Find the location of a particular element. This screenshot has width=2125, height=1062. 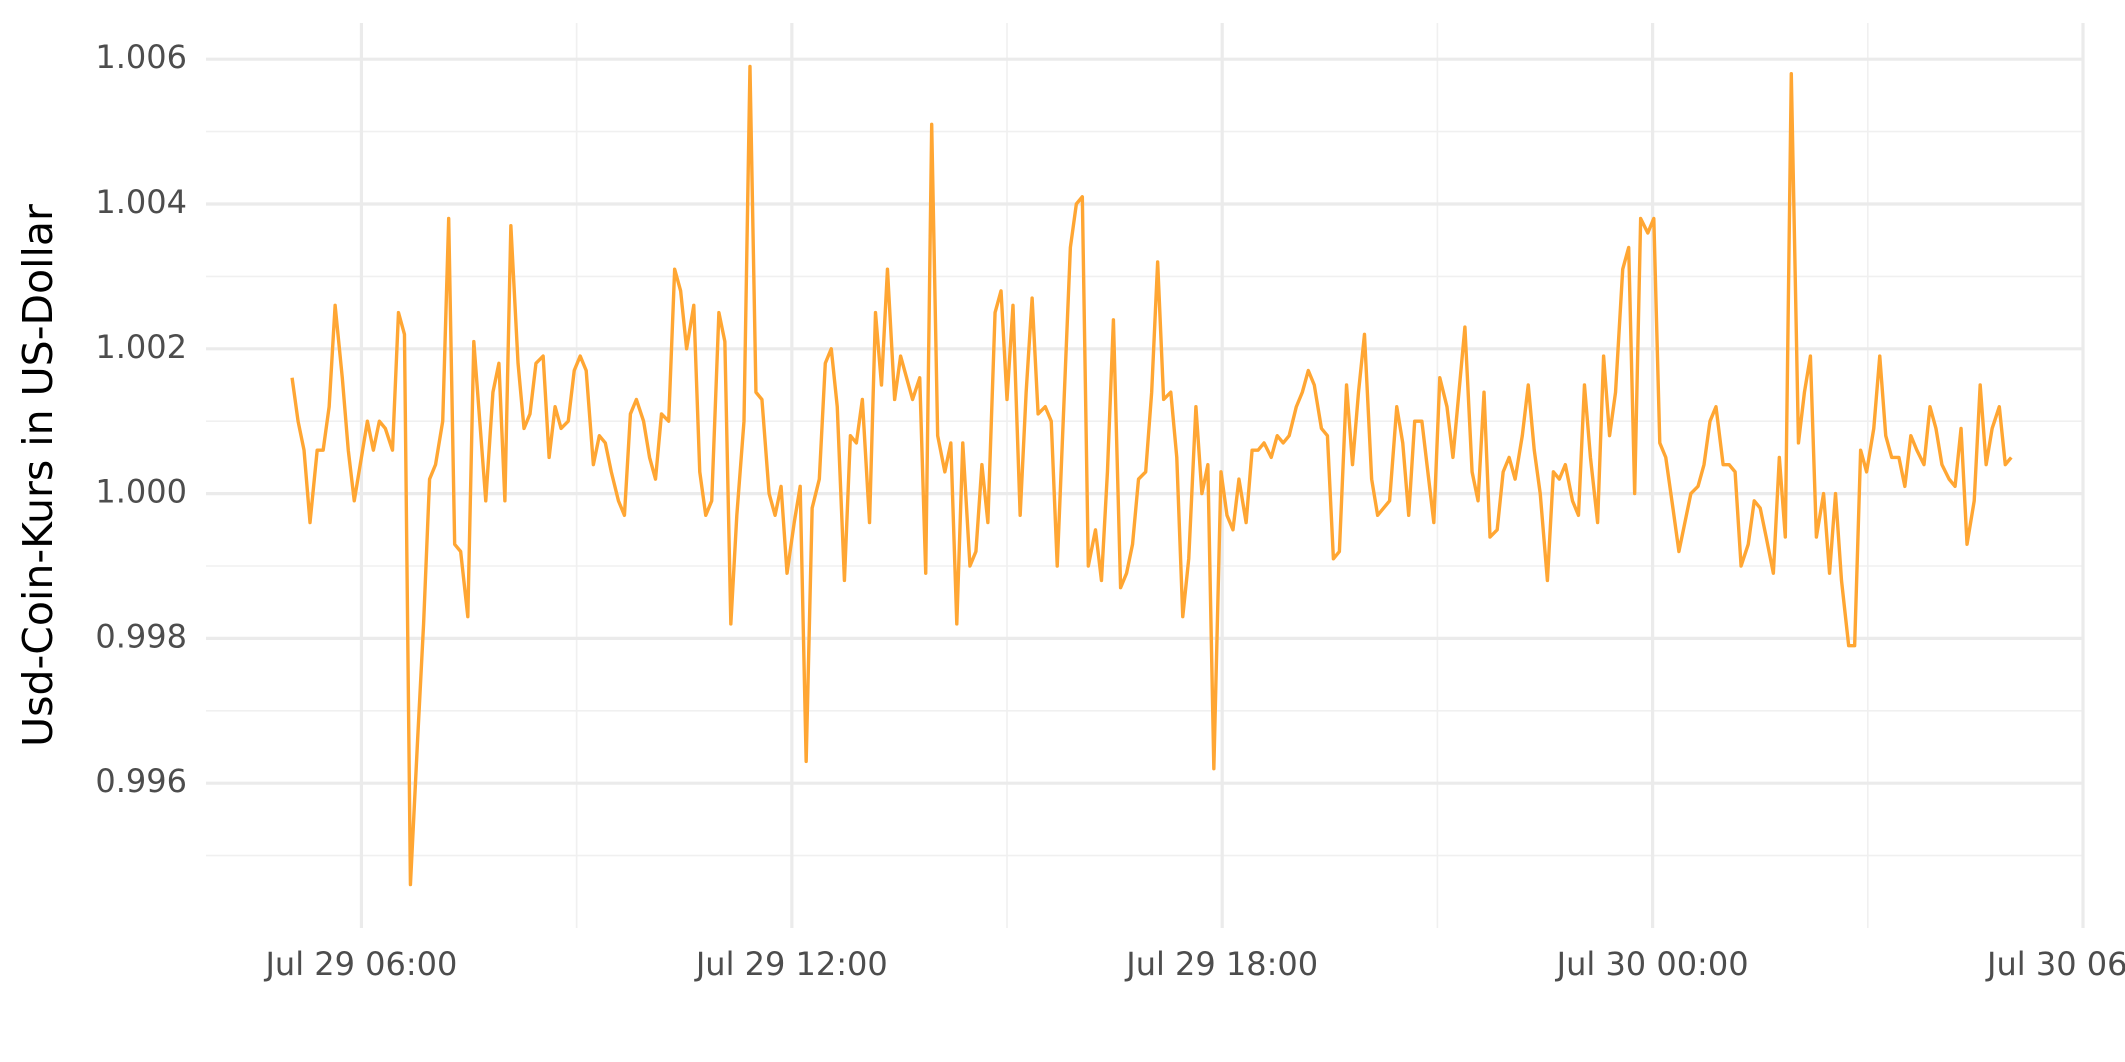

y-tick-label: 1.004 is located at coordinates (141, 202).